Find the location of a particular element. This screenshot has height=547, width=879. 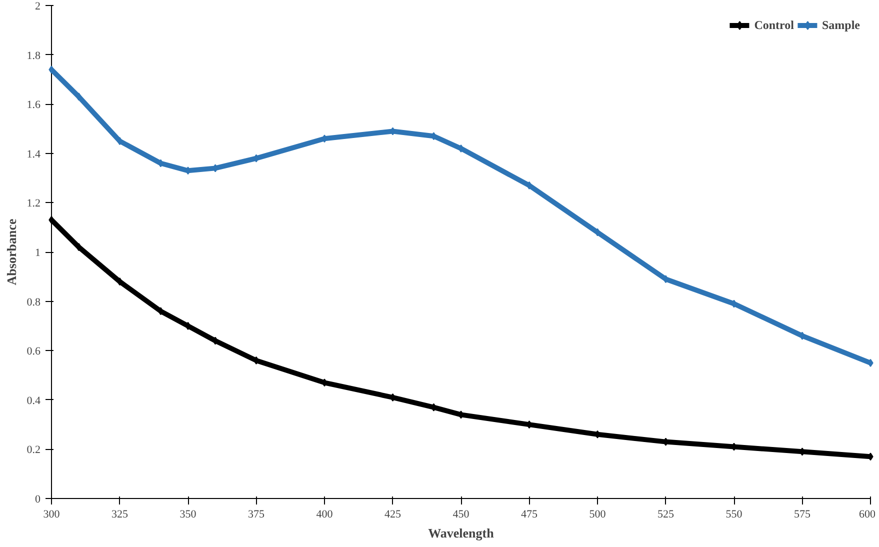

x-tick-label: 475 is located at coordinates (529, 514).